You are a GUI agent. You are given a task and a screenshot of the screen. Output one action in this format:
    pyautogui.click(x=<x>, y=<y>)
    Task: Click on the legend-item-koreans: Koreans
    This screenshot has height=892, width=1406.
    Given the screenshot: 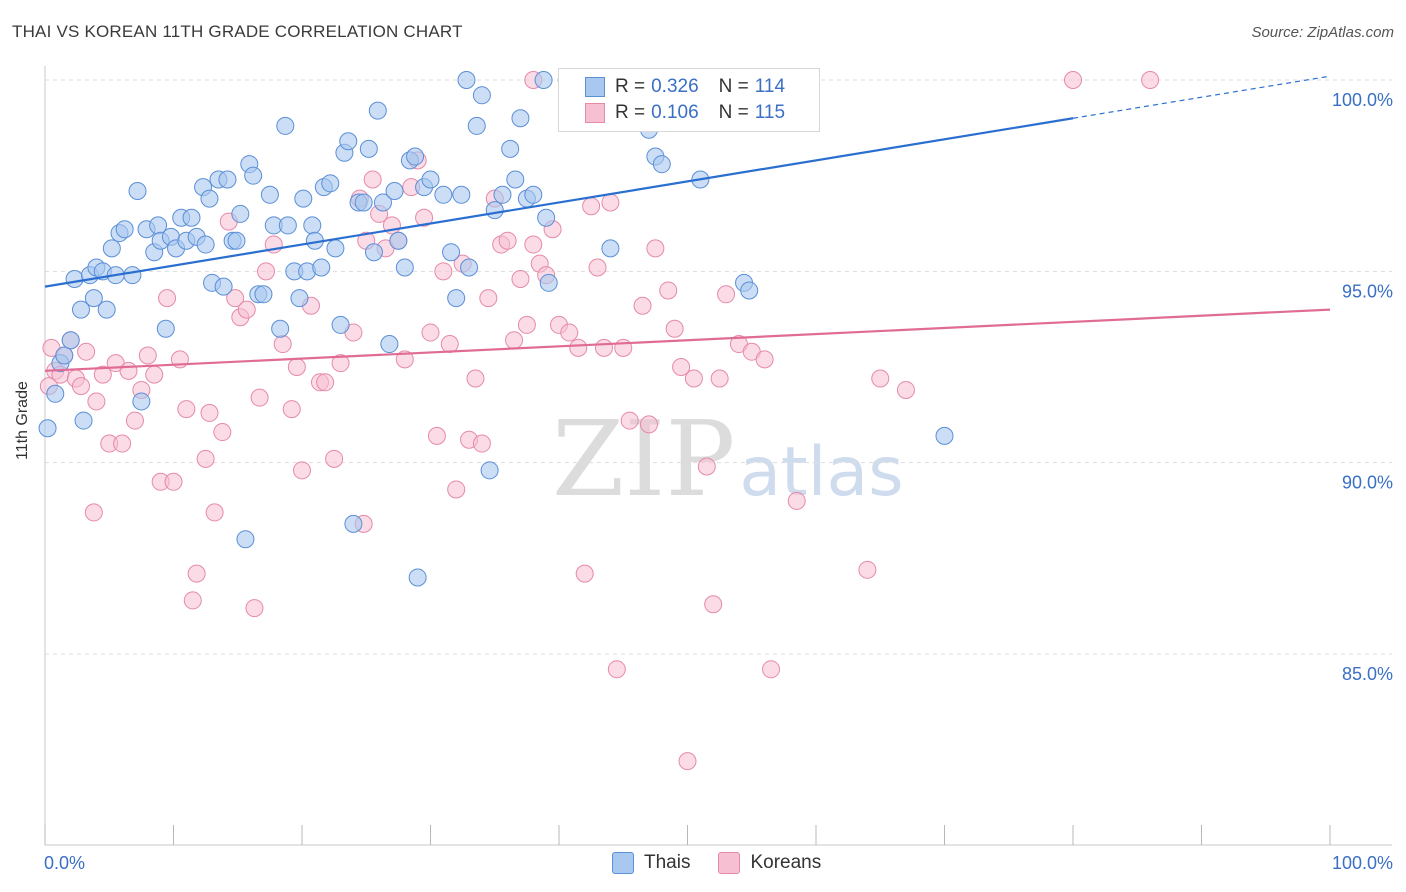 What is the action you would take?
    pyautogui.click(x=769, y=863)
    